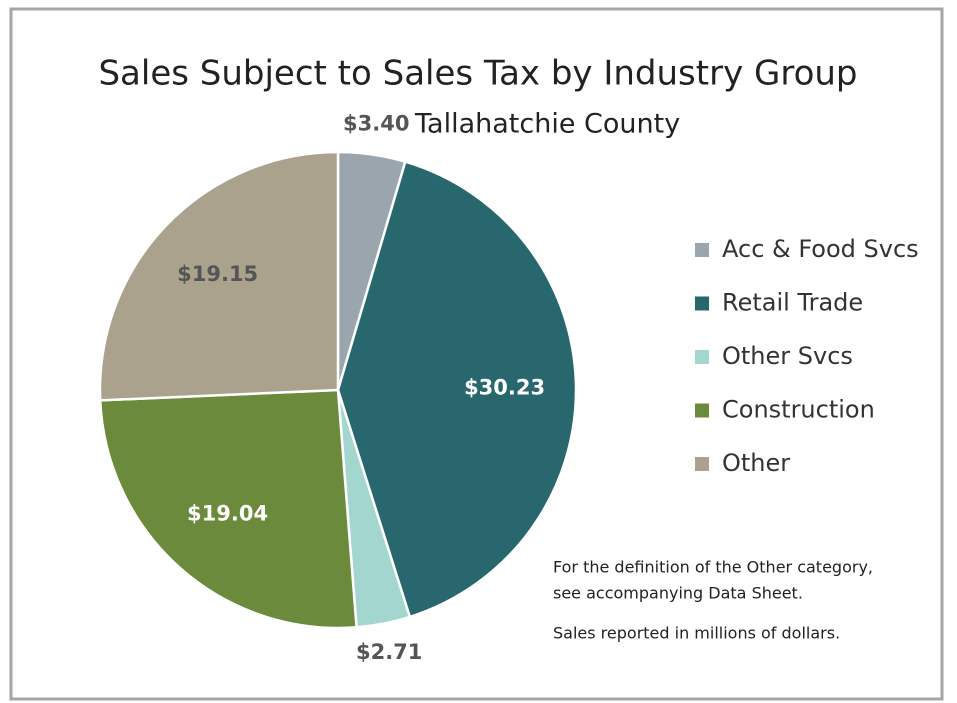  Describe the element at coordinates (787, 356) in the screenshot. I see `legend-label: Other Svcs` at that location.